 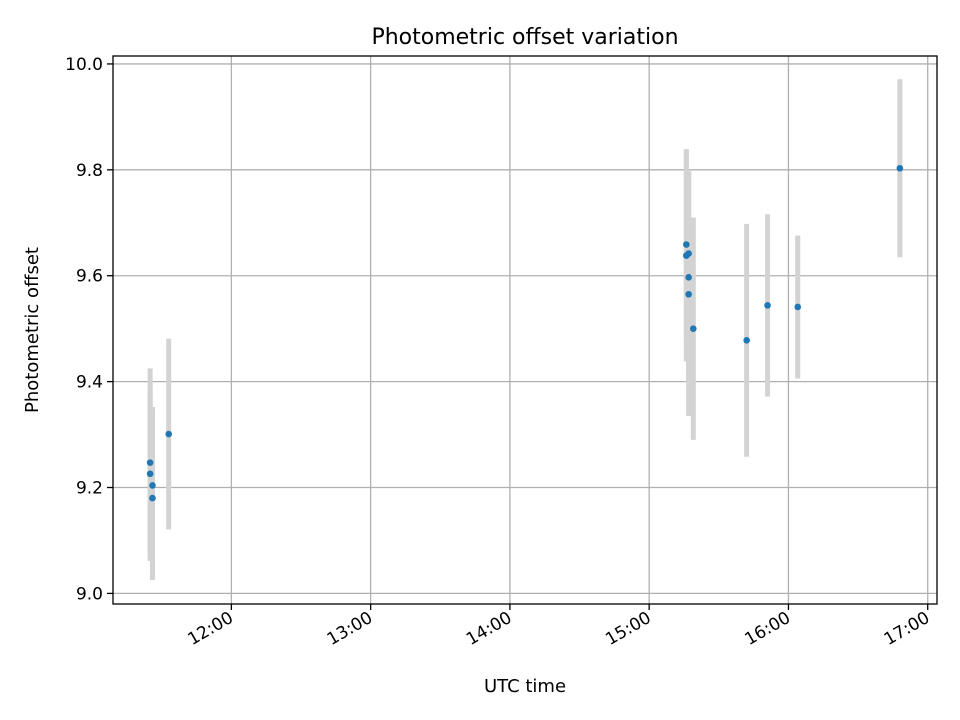 What do you see at coordinates (628, 629) in the screenshot?
I see `x-tick-label: 15:00` at bounding box center [628, 629].